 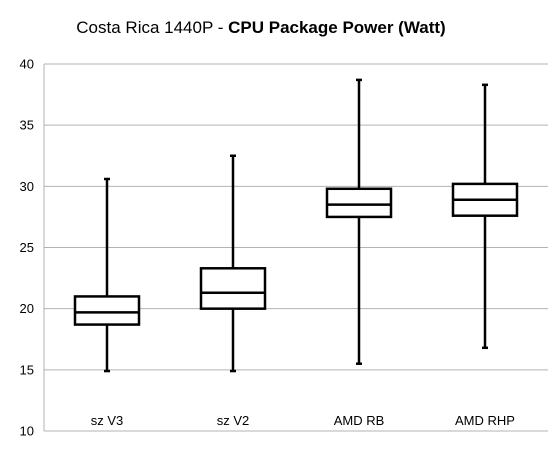 What do you see at coordinates (27, 125) in the screenshot?
I see `y-tick-label: 35` at bounding box center [27, 125].